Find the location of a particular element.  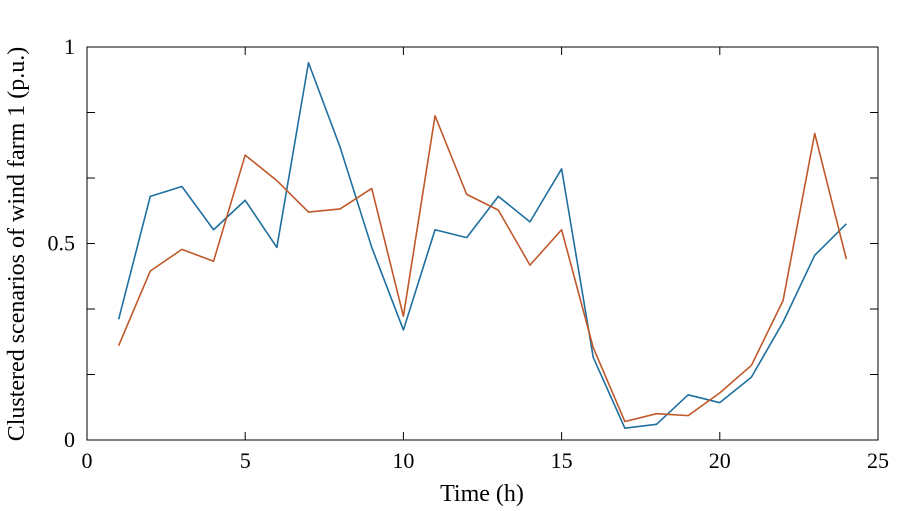

y-tick-label: 0.5 is located at coordinates (62, 243).